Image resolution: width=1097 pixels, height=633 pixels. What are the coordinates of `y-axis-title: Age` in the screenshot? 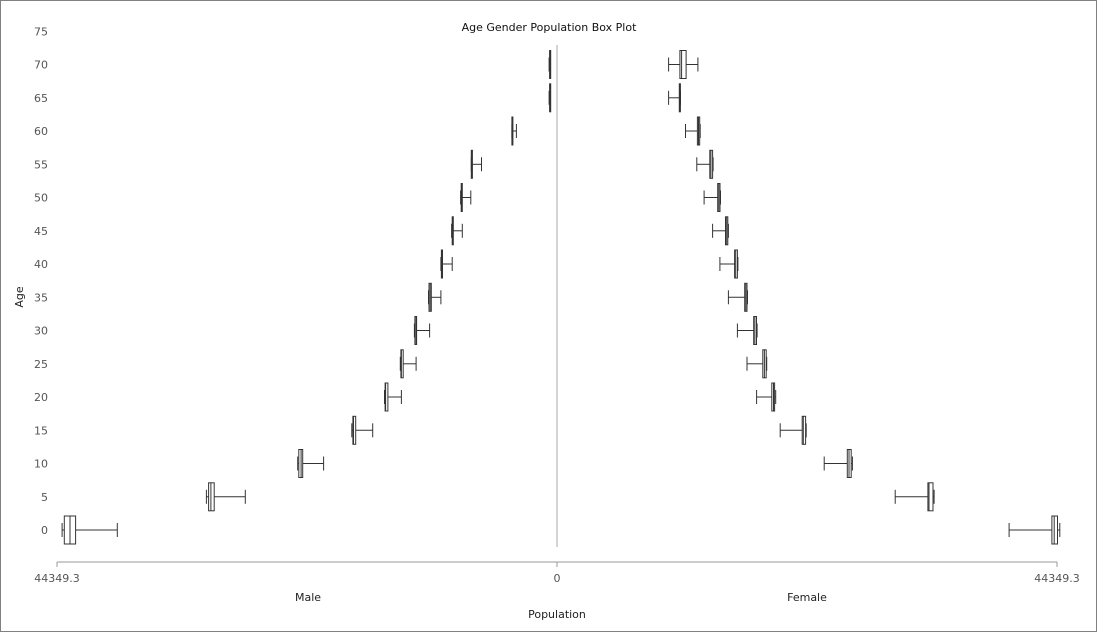 It's located at (19, 297).